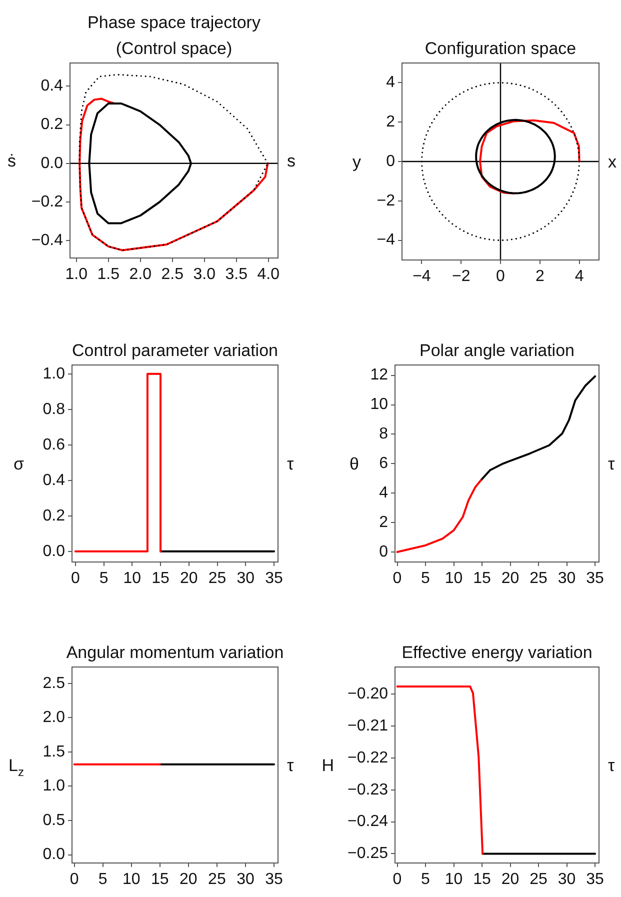 Image resolution: width=621 pixels, height=897 pixels. I want to click on chart-title: Configuration space, so click(500, 48).